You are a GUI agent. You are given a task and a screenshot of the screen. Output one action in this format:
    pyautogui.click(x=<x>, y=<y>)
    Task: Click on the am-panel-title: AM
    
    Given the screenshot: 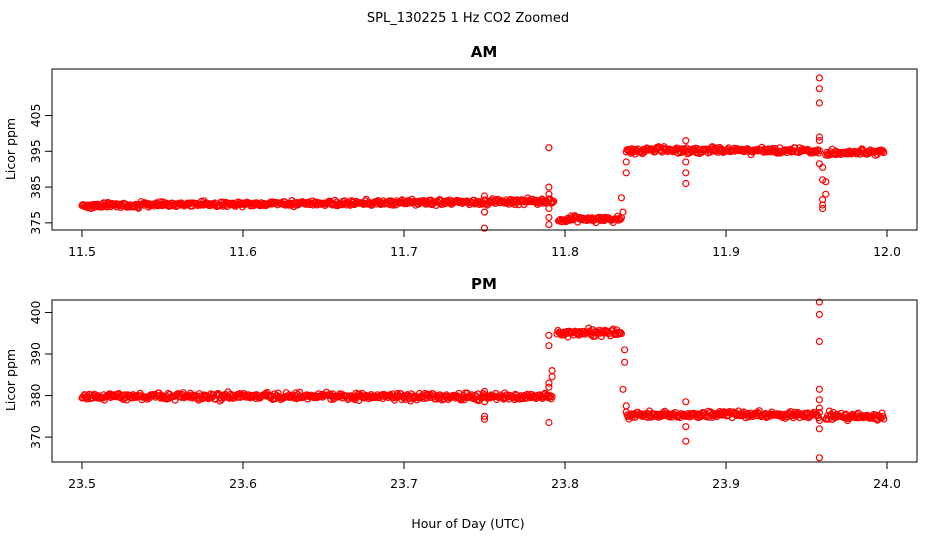 What is the action you would take?
    pyautogui.click(x=484, y=52)
    